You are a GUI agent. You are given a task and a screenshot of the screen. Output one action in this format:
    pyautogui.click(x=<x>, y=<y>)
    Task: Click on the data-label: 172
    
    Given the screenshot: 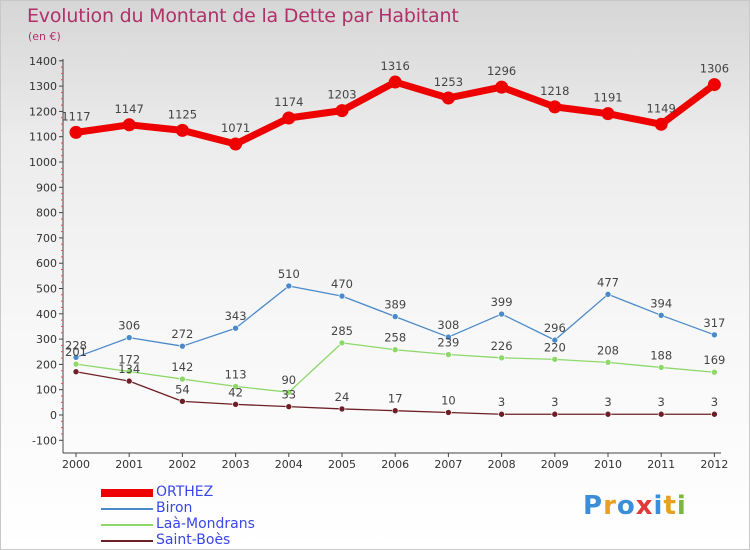 What is the action you would take?
    pyautogui.click(x=129, y=359)
    